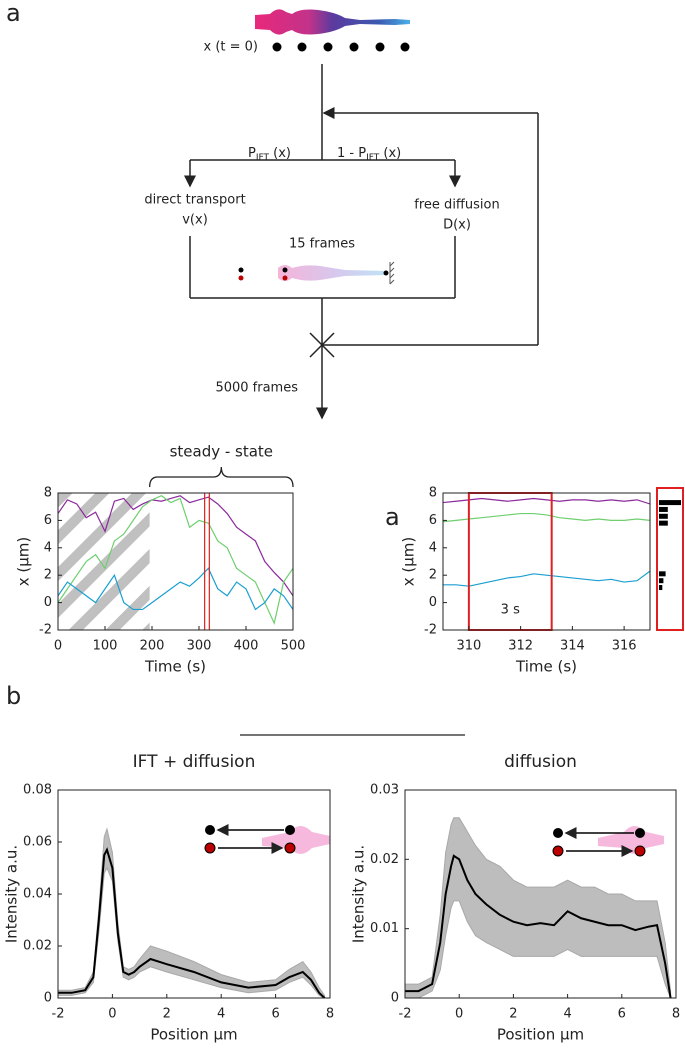 The image size is (685, 1052). Describe the element at coordinates (624, 646) in the screenshot. I see `x-tick-label: 316` at that location.